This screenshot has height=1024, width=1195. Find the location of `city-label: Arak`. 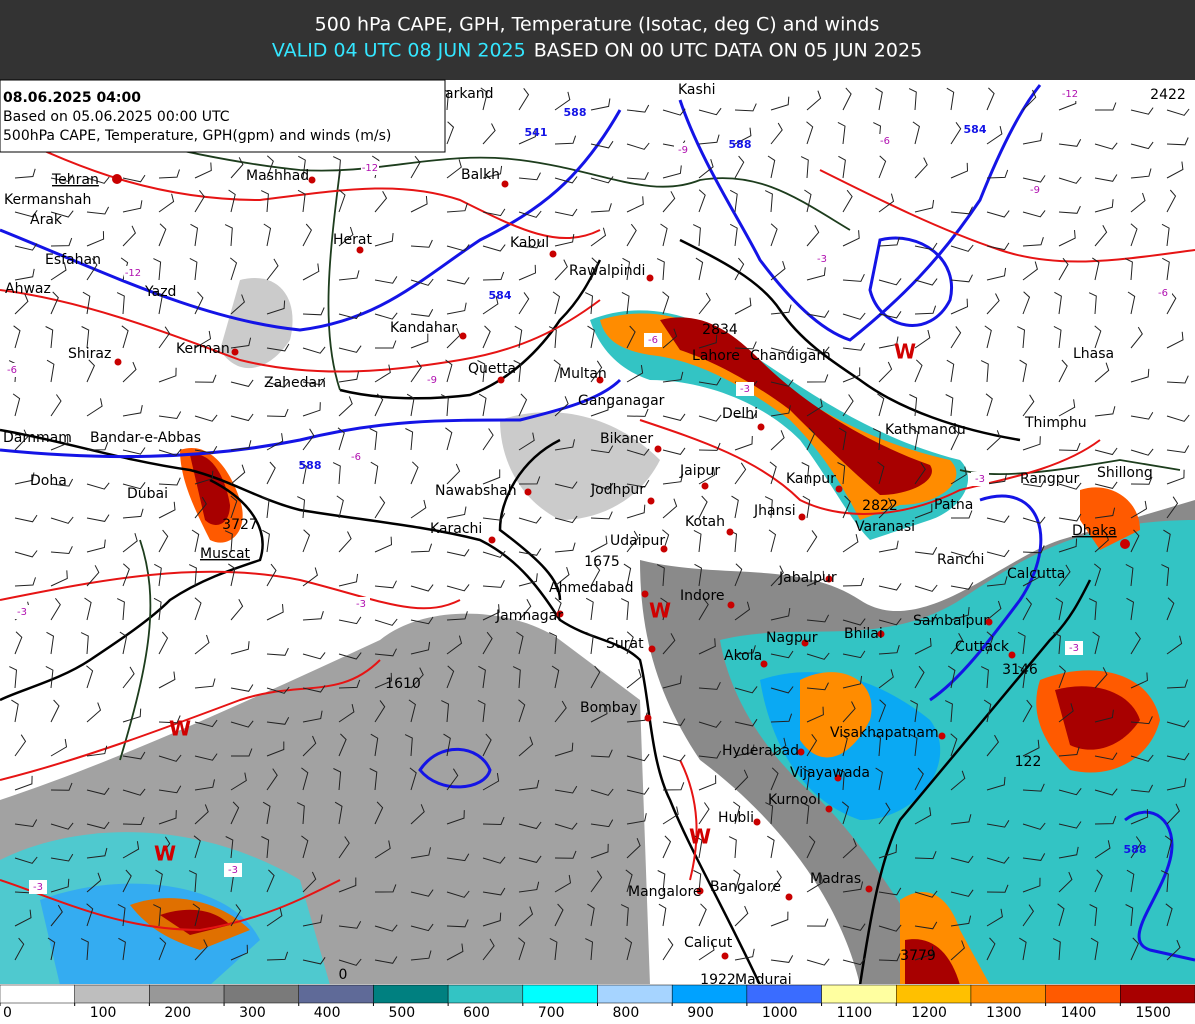

city-label: Arak is located at coordinates (46, 220).